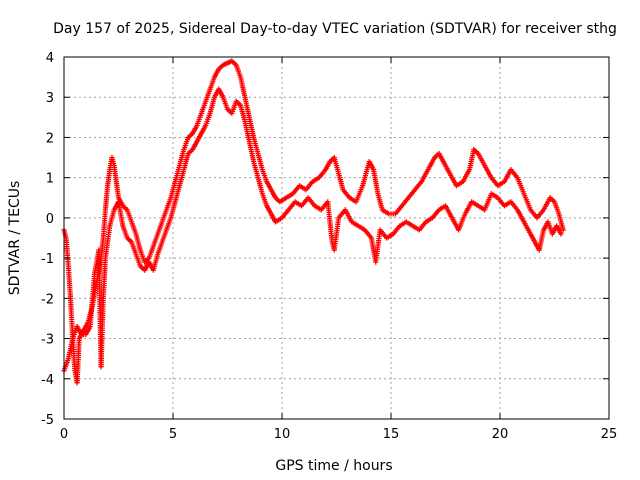  What do you see at coordinates (64, 434) in the screenshot?
I see `x-tick-label: 0` at bounding box center [64, 434].